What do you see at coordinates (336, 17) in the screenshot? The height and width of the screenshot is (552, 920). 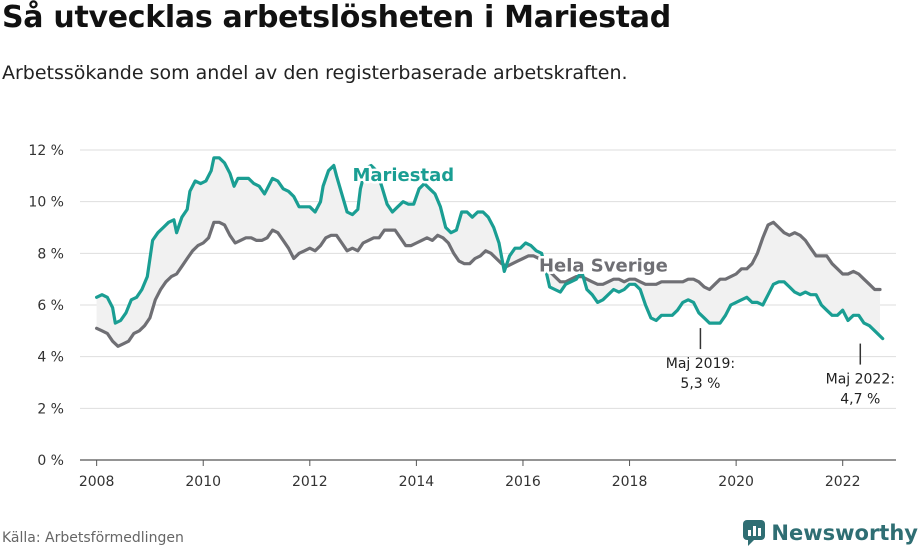 I see `page-title: Så utvecklas arbetslösheten i Mariestad` at bounding box center [336, 17].